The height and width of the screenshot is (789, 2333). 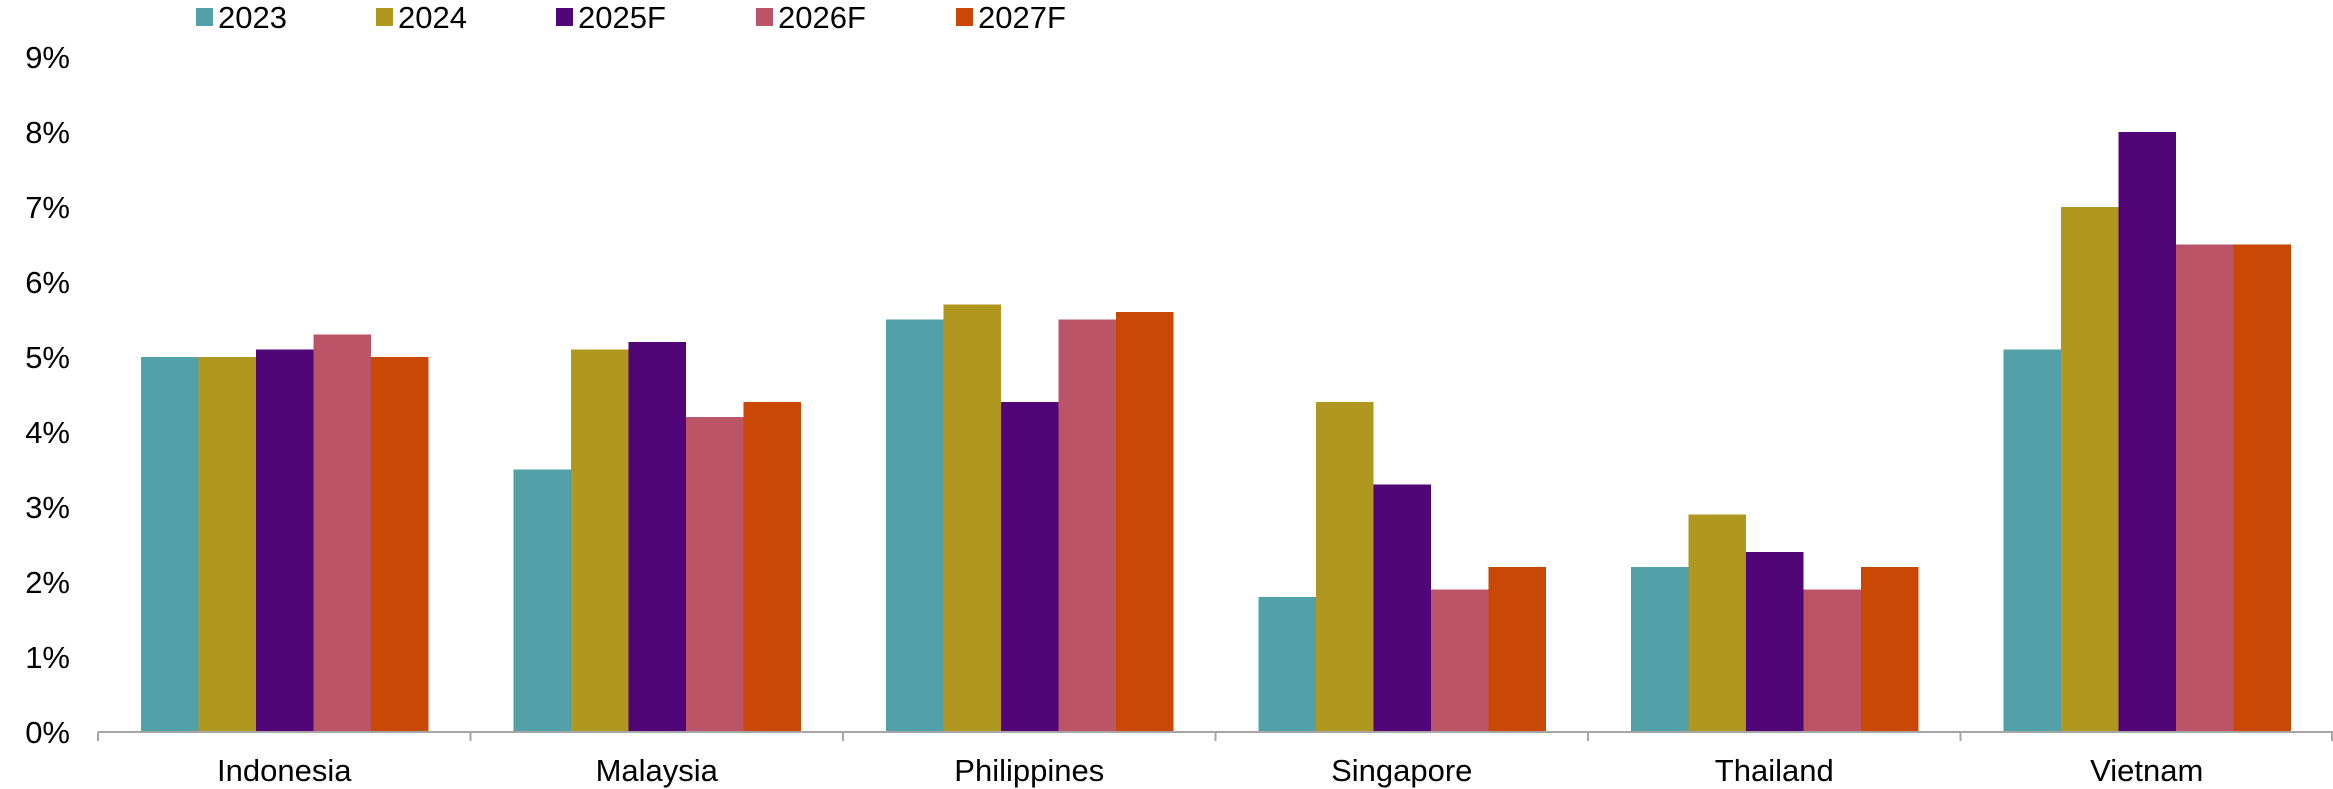 I want to click on bar-singapore-2024, so click(x=1345, y=567).